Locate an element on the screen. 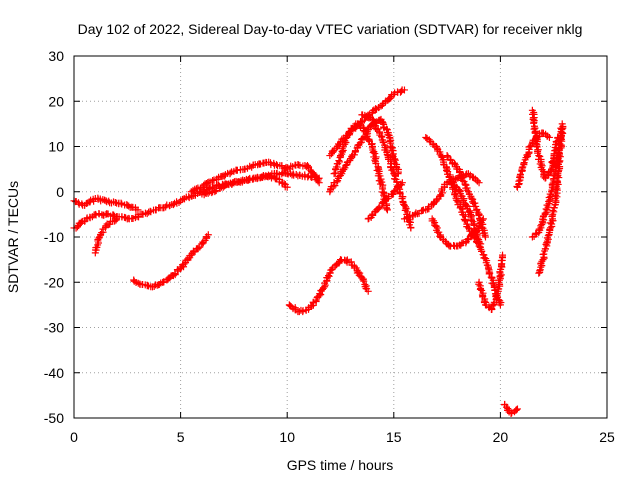  y-tick-labels: -50 -40 -30 -20 -10 0 10 20 30 is located at coordinates (54, 237).